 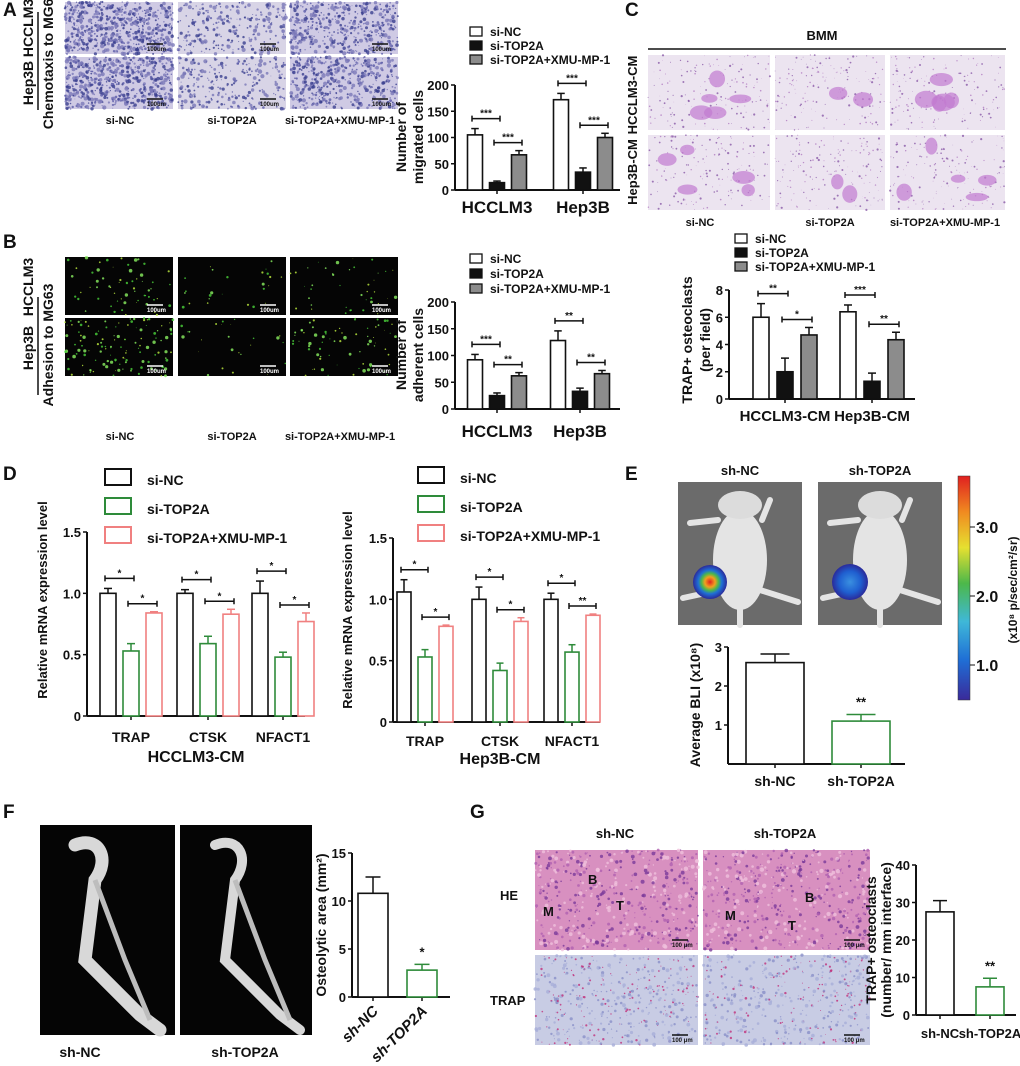 What do you see at coordinates (947, 92) in the screenshot?
I see `micrograph-osteoclast` at bounding box center [947, 92].